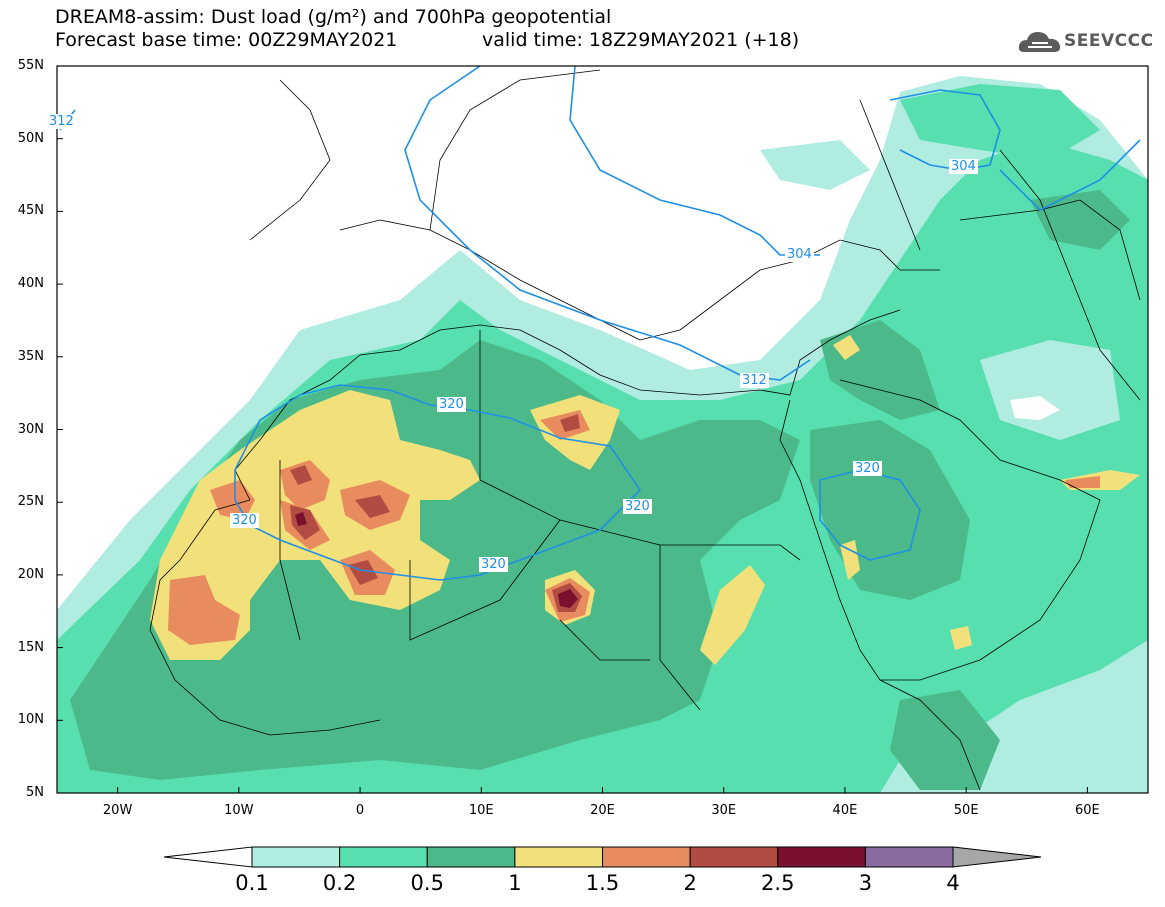 The image size is (1165, 907). I want to click on lon-tick-label: 10E, so click(481, 810).